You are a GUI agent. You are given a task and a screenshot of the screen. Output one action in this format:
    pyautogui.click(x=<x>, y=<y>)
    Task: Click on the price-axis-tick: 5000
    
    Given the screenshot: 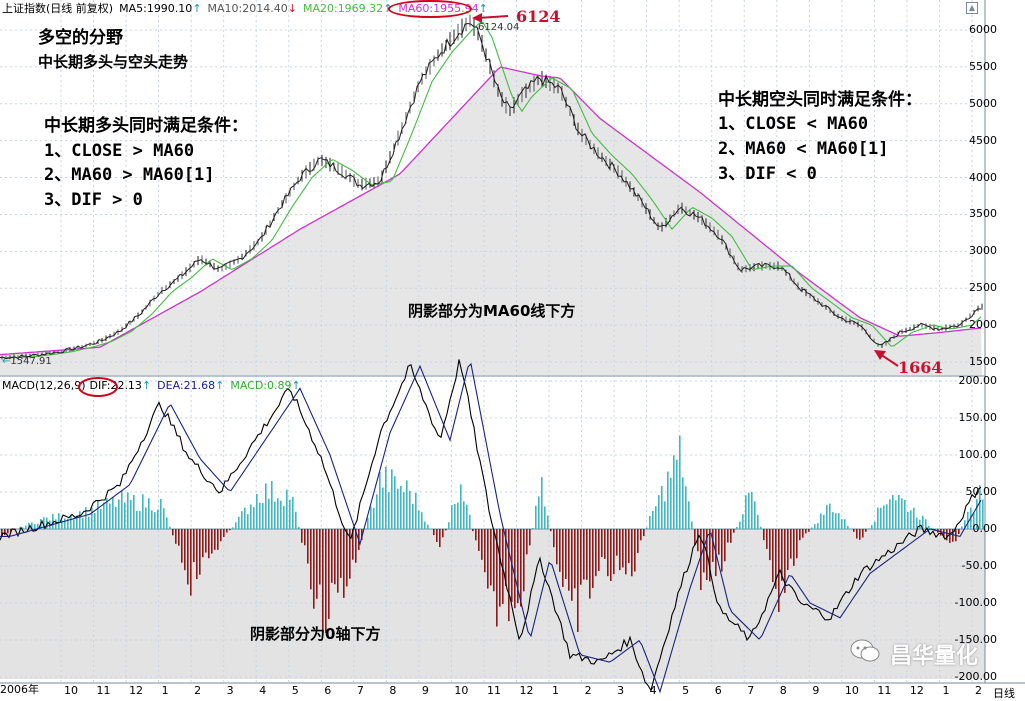 What is the action you would take?
    pyautogui.click(x=983, y=103)
    